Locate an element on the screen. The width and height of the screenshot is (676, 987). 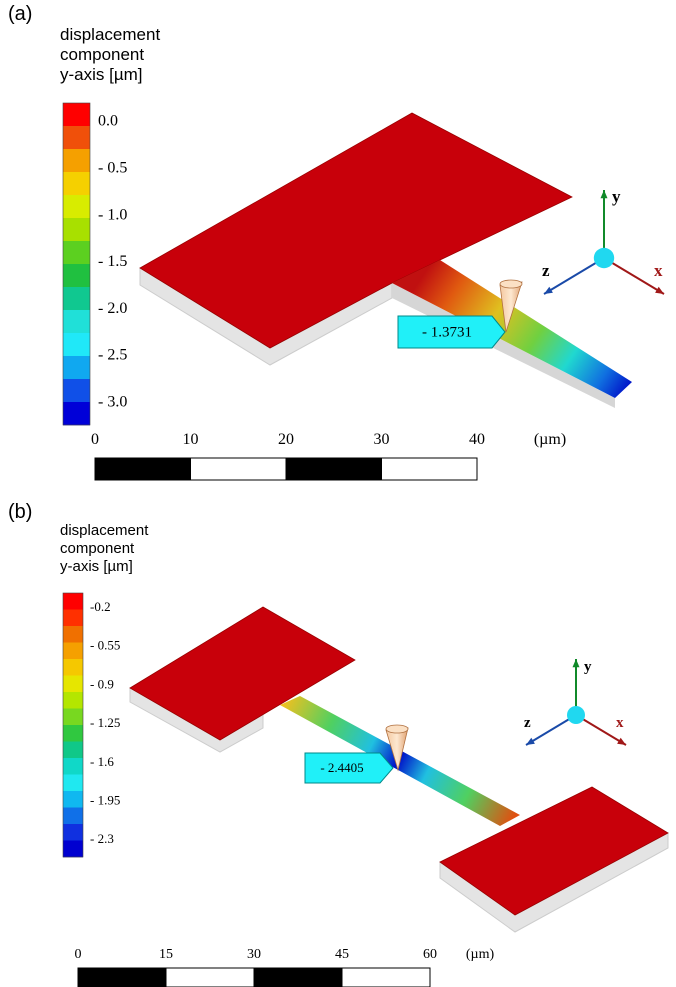
colorbar-label: 0.0 is located at coordinates (108, 121).